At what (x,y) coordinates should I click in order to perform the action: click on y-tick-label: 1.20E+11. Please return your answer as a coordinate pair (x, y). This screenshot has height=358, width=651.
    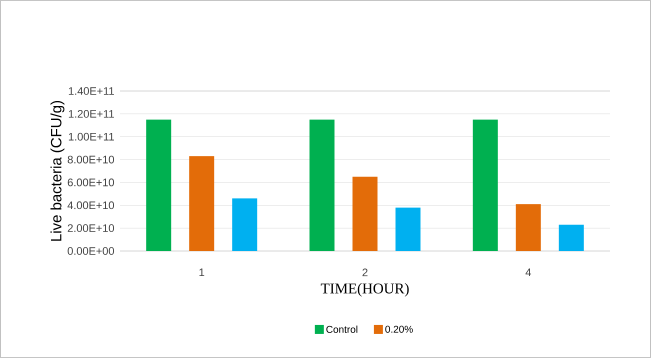
    Looking at the image, I should click on (91, 114).